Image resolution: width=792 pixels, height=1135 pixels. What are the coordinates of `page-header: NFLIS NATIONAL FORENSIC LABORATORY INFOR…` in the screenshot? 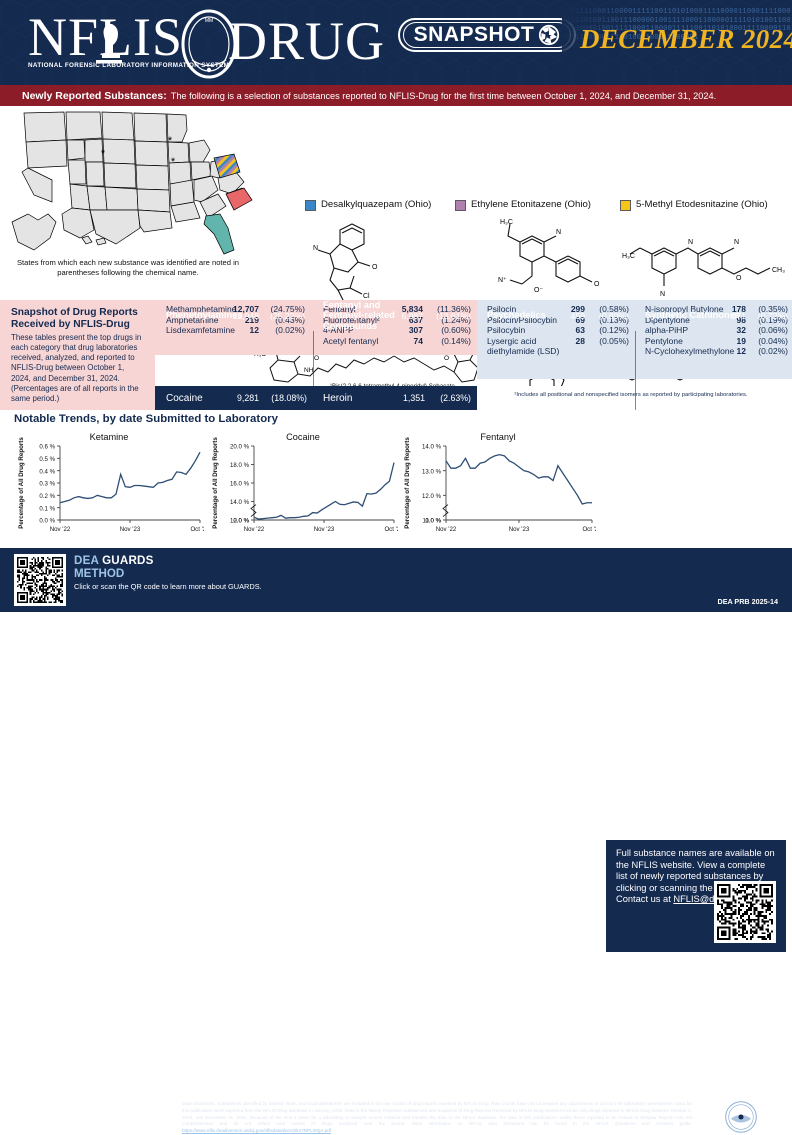 It's located at (396, 42).